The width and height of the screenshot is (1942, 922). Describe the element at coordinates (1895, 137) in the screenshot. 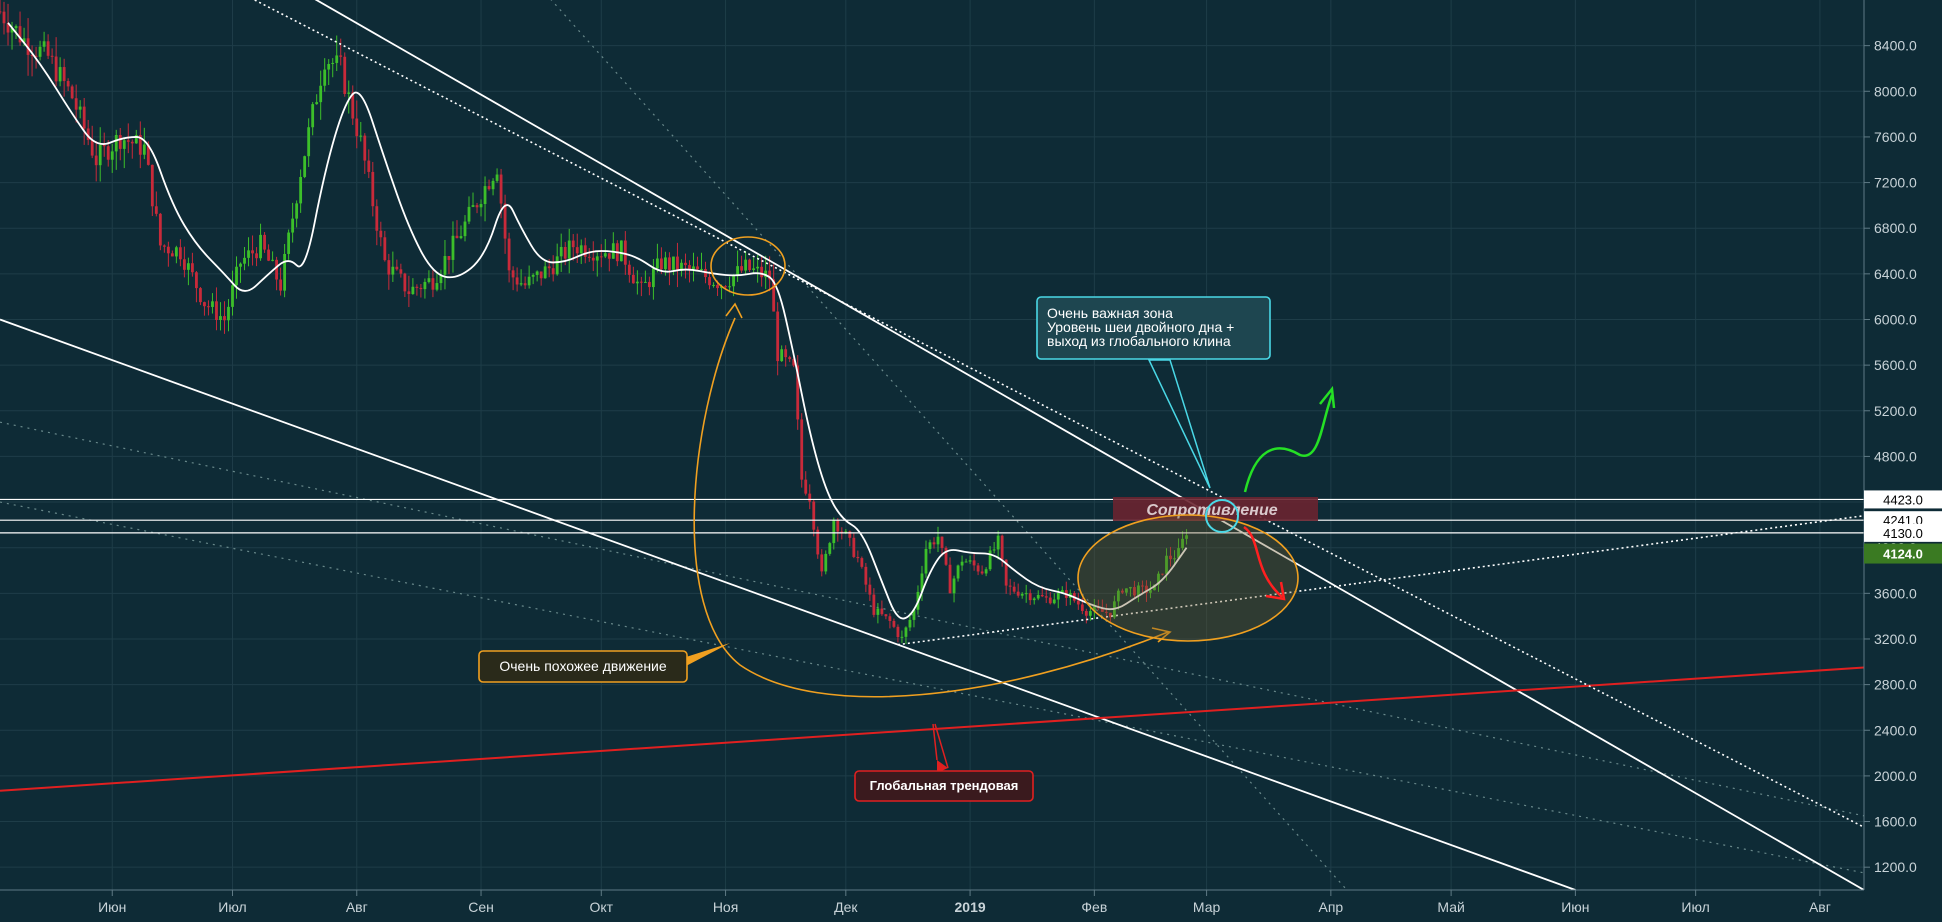

I see `y-tick-label: 7600.0` at that location.